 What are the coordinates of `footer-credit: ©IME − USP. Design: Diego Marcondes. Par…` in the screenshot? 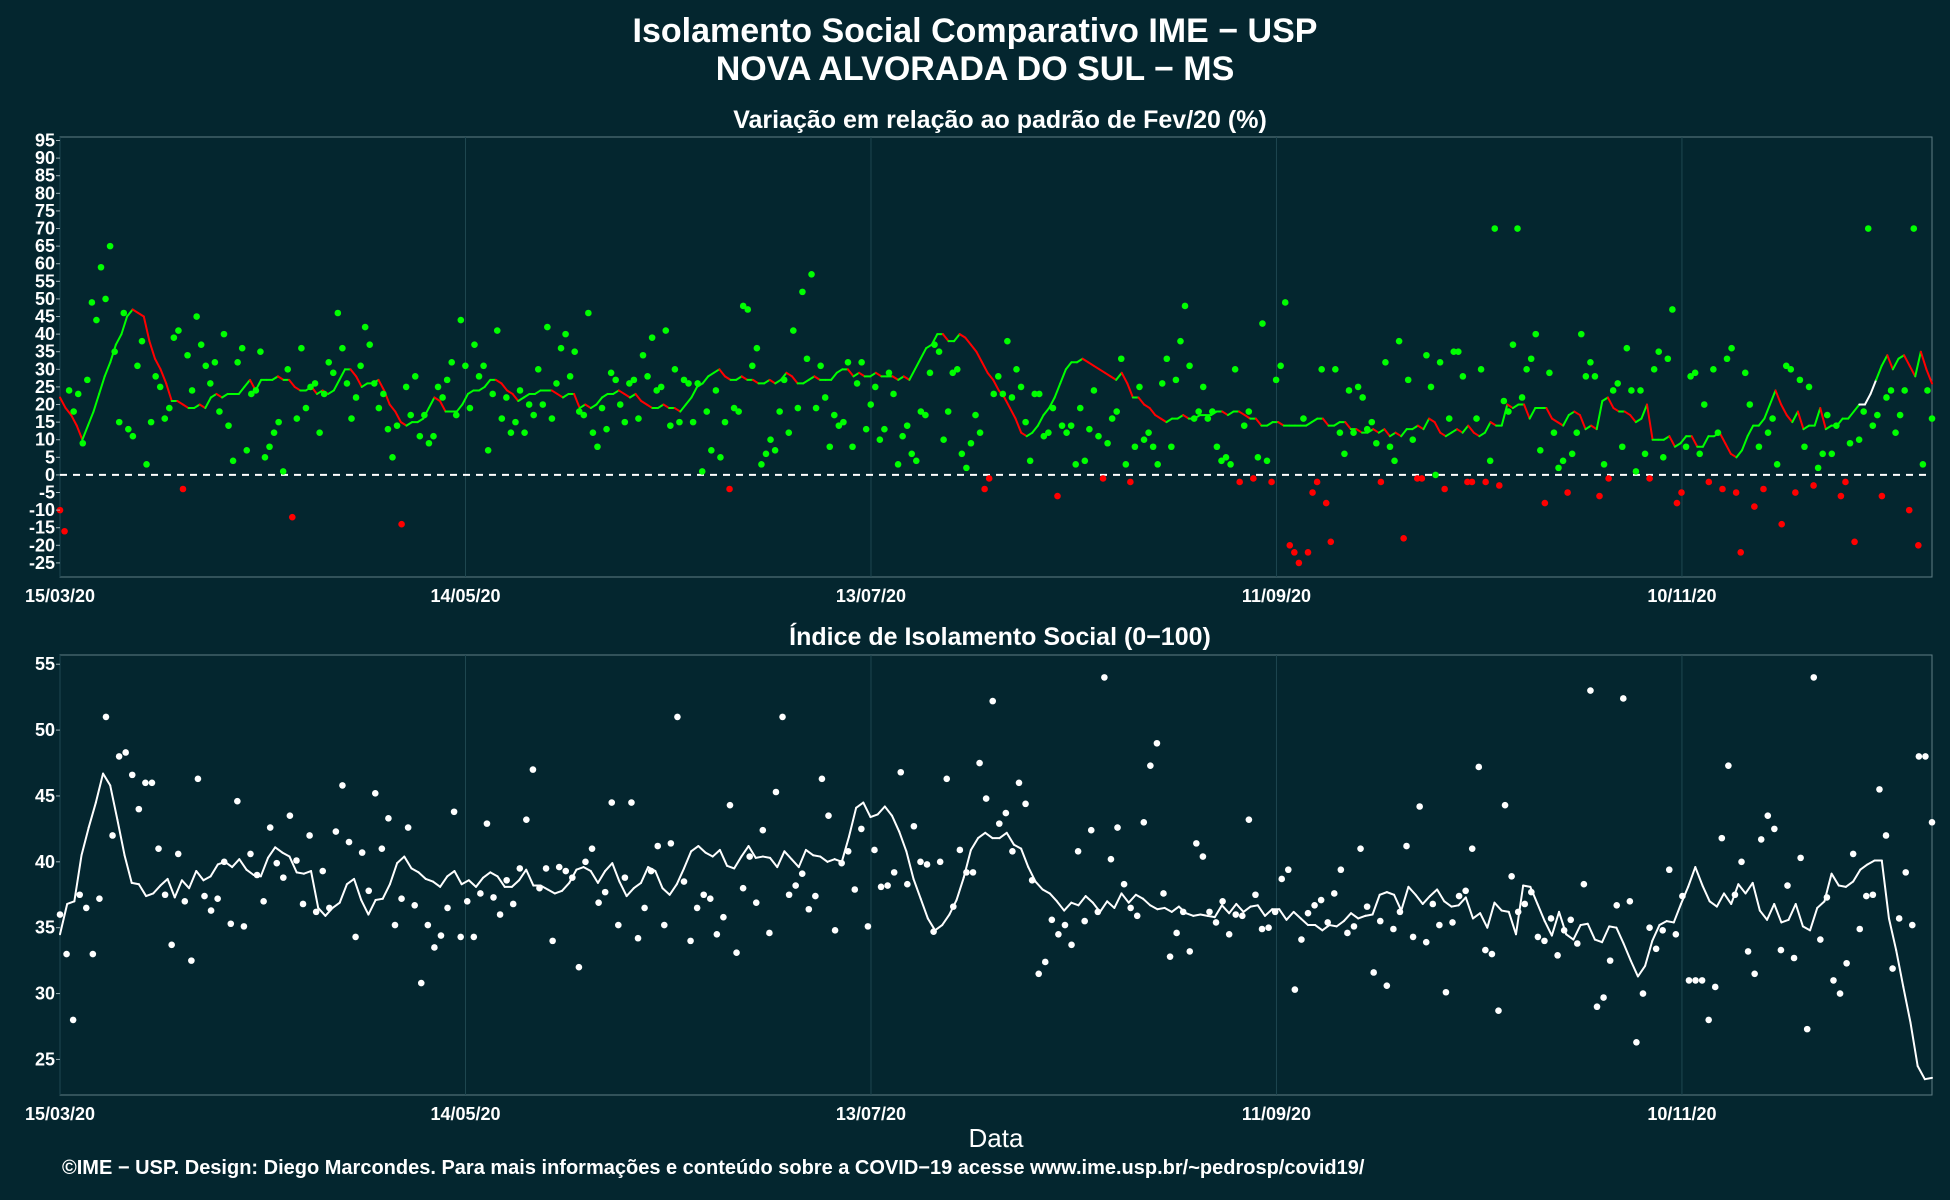 It's located at (713, 1168).